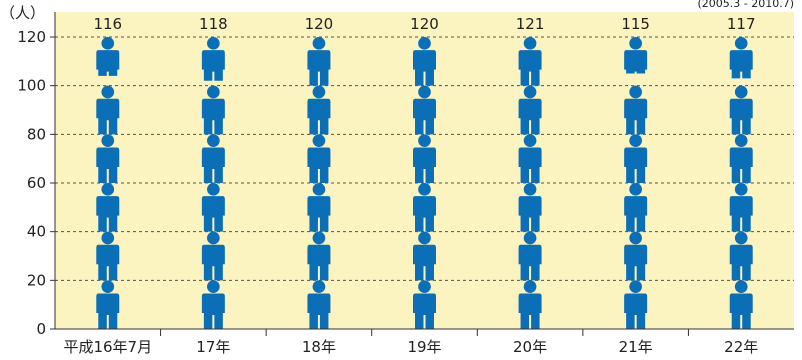 This screenshot has width=802, height=360. What do you see at coordinates (31, 86) in the screenshot?
I see `y-tick-label: 100` at bounding box center [31, 86].